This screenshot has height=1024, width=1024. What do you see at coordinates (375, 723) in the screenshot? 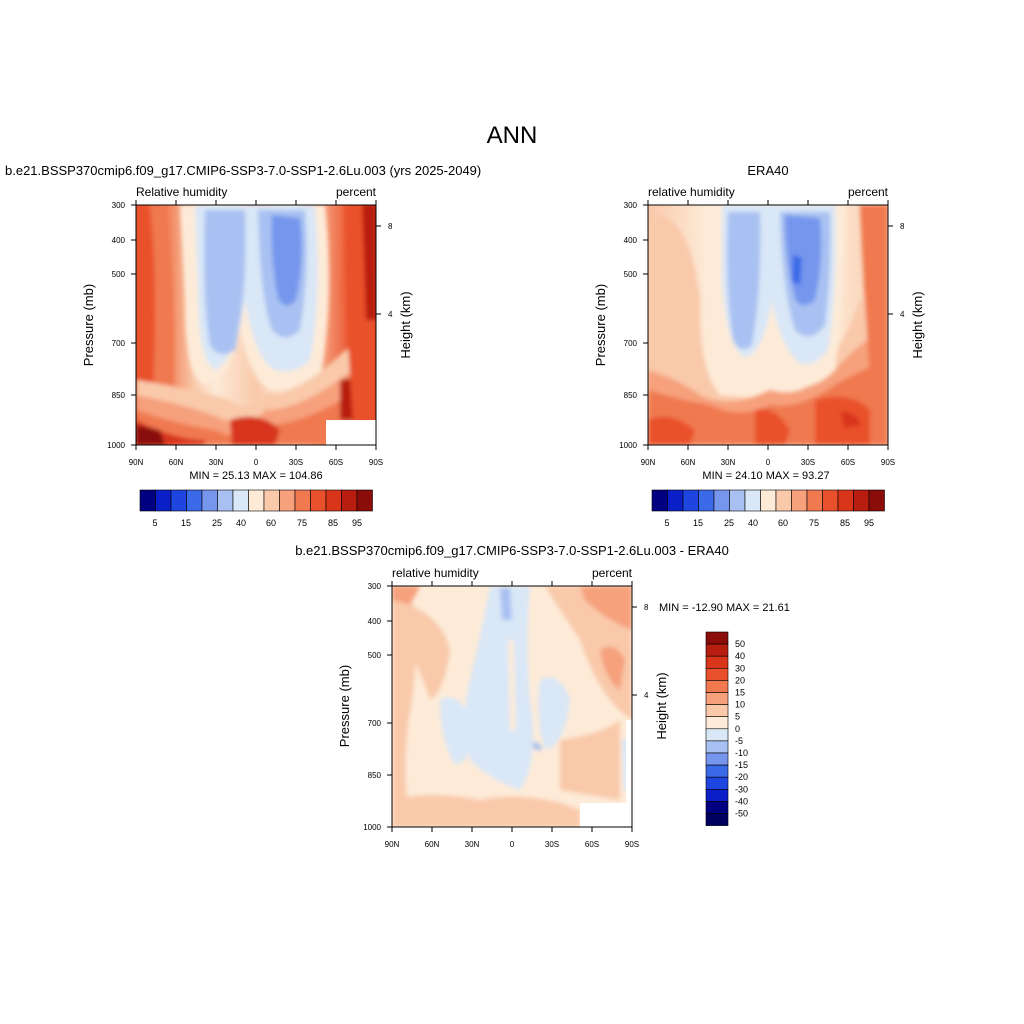
I see `diff-y-tick-700: 700` at bounding box center [375, 723].